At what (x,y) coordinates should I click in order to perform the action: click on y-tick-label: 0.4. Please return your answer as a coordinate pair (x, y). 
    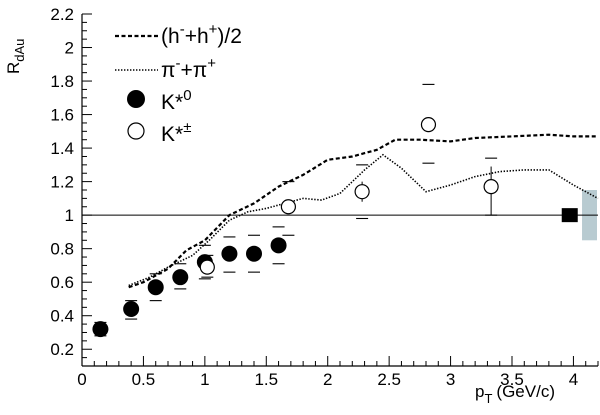
    Looking at the image, I should click on (62, 316).